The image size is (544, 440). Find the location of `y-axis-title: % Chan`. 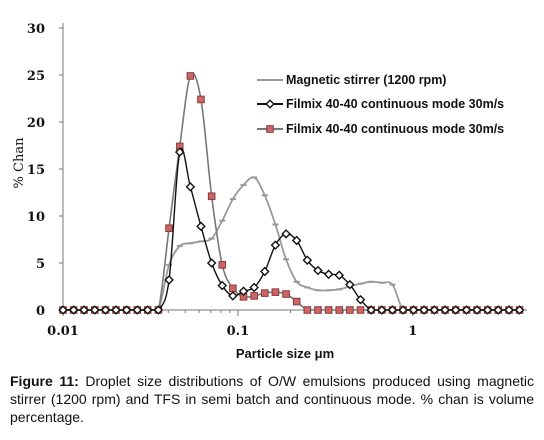

y-axis-title: % Chan is located at coordinates (19, 163).